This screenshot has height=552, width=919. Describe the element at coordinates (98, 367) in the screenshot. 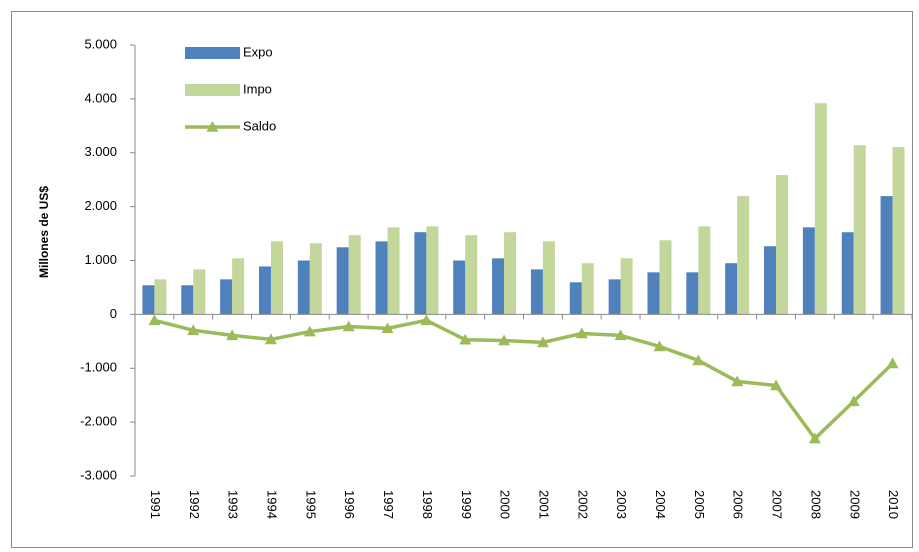

I see `y-tick-label: -1.000` at that location.